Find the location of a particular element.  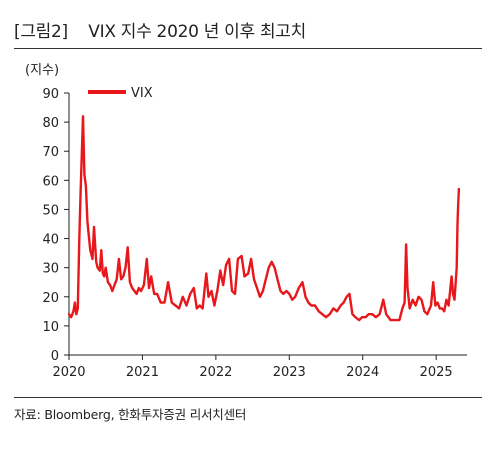

legend: VIX is located at coordinates (120, 93).